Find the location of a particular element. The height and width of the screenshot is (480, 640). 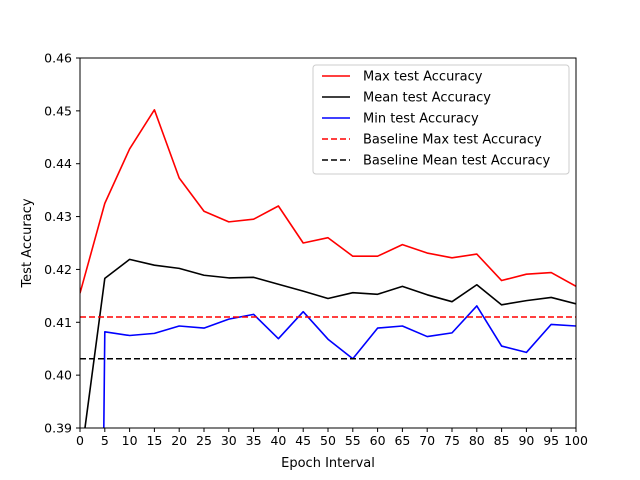

x-tick-label: 90 is located at coordinates (526, 440).